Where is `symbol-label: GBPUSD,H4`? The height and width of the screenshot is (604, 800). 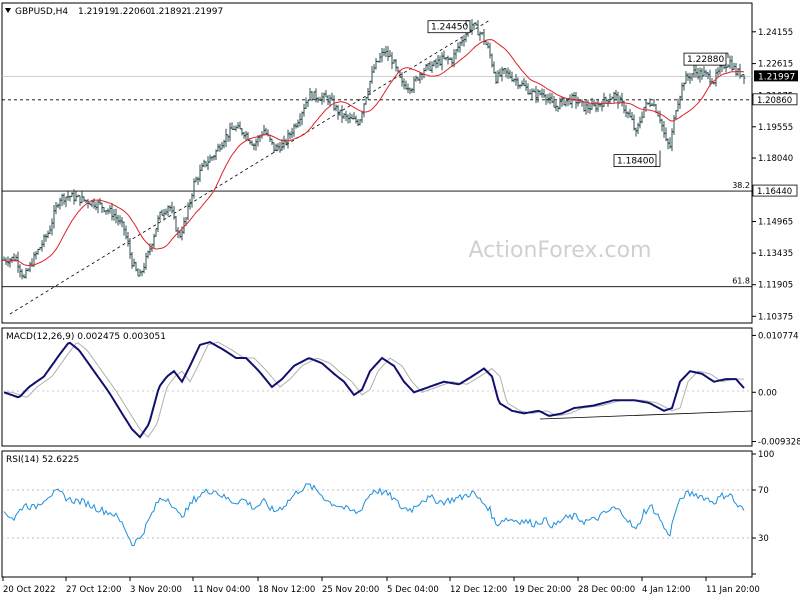
symbol-label: GBPUSD,H4 is located at coordinates (41, 12).